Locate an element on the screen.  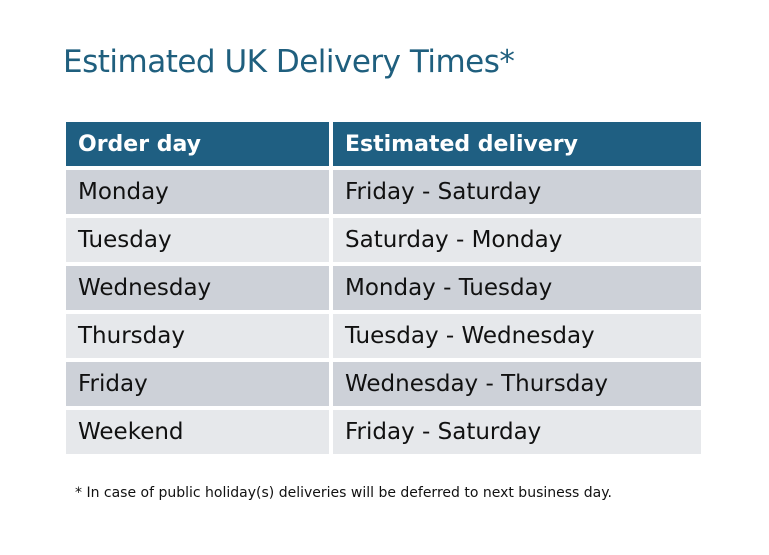
table-header-row: Order day Estimated delivery is located at coordinates (383, 144).